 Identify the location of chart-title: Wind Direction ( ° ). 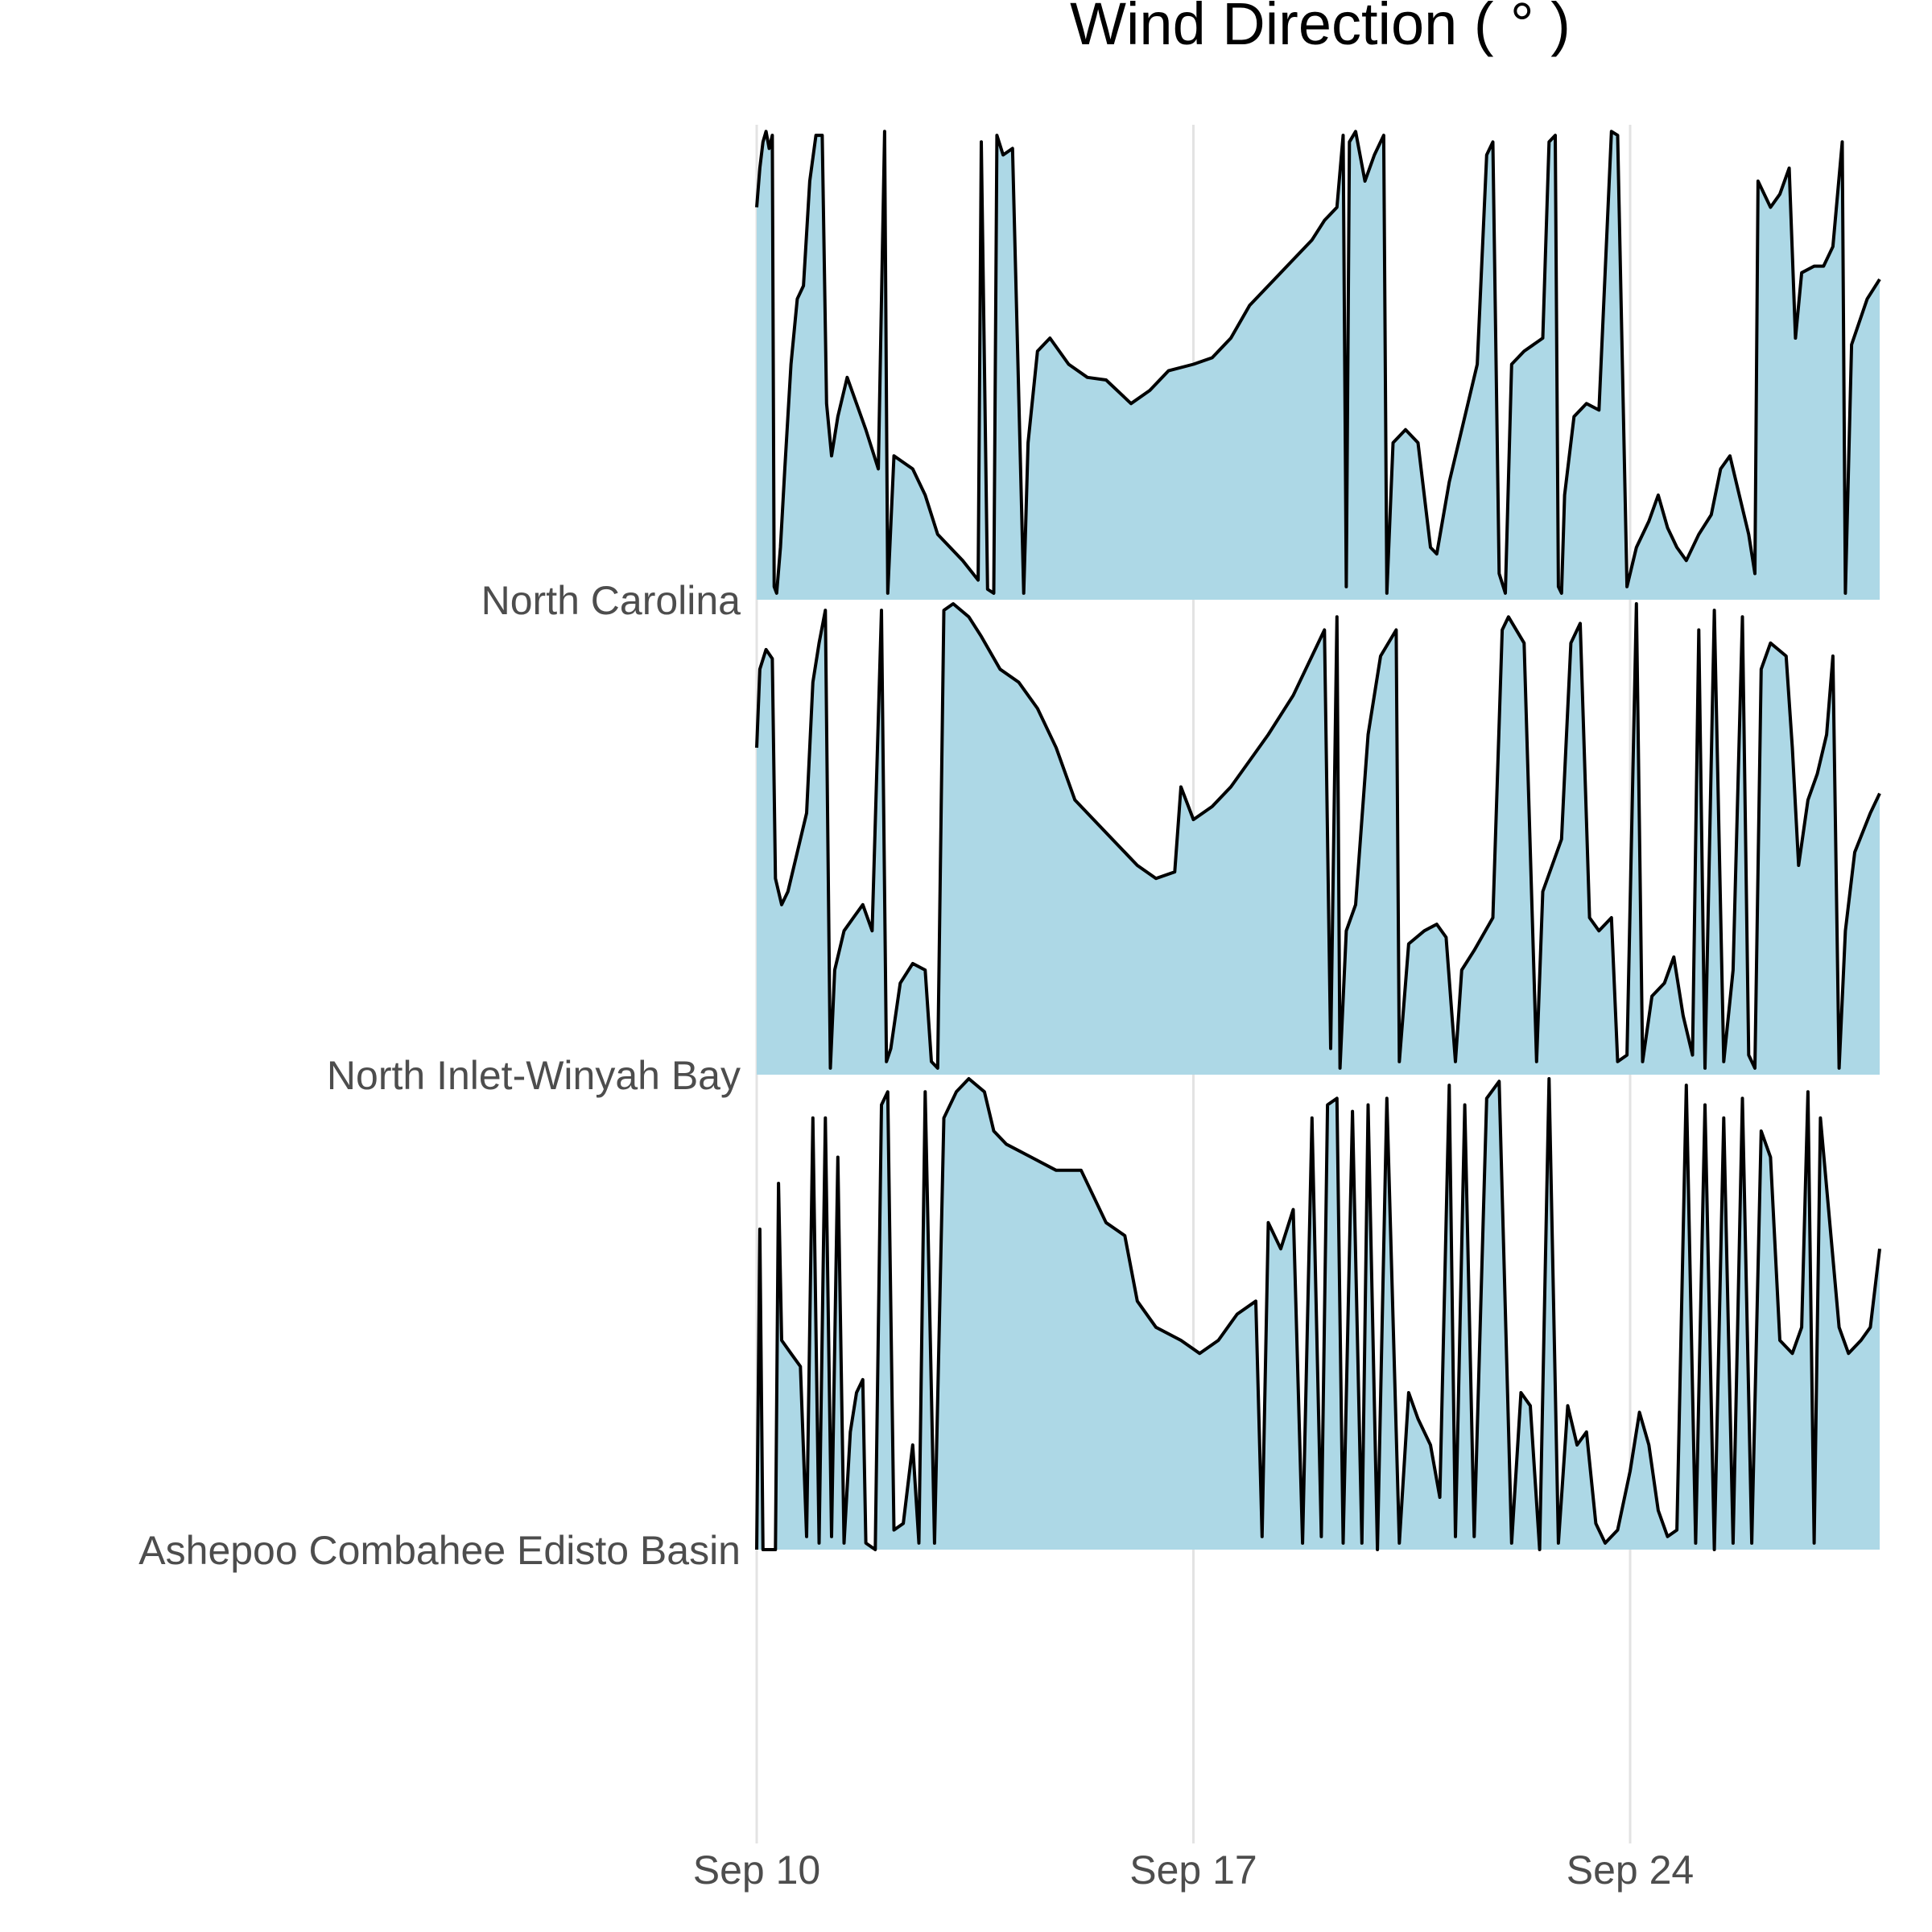
(1320, 28).